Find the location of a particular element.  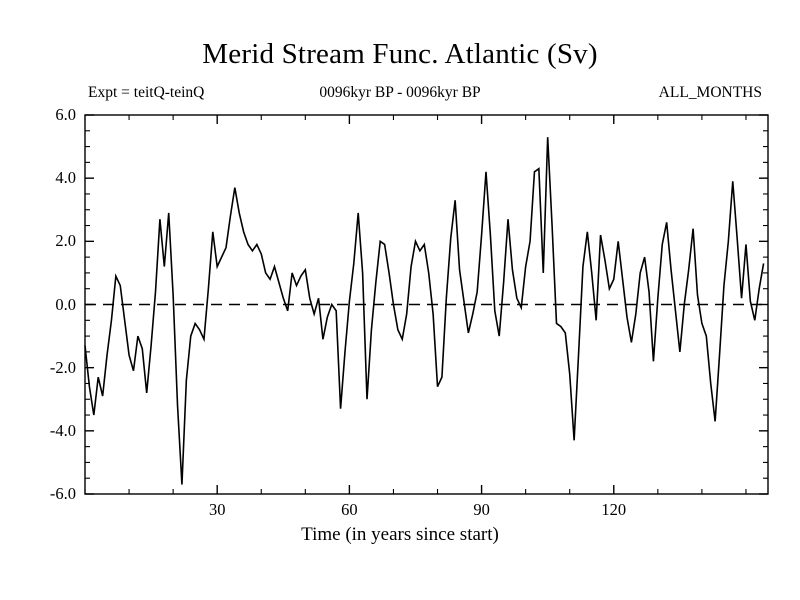

subtitle-experiment: Expt = teitQ-teinQ is located at coordinates (146, 92).